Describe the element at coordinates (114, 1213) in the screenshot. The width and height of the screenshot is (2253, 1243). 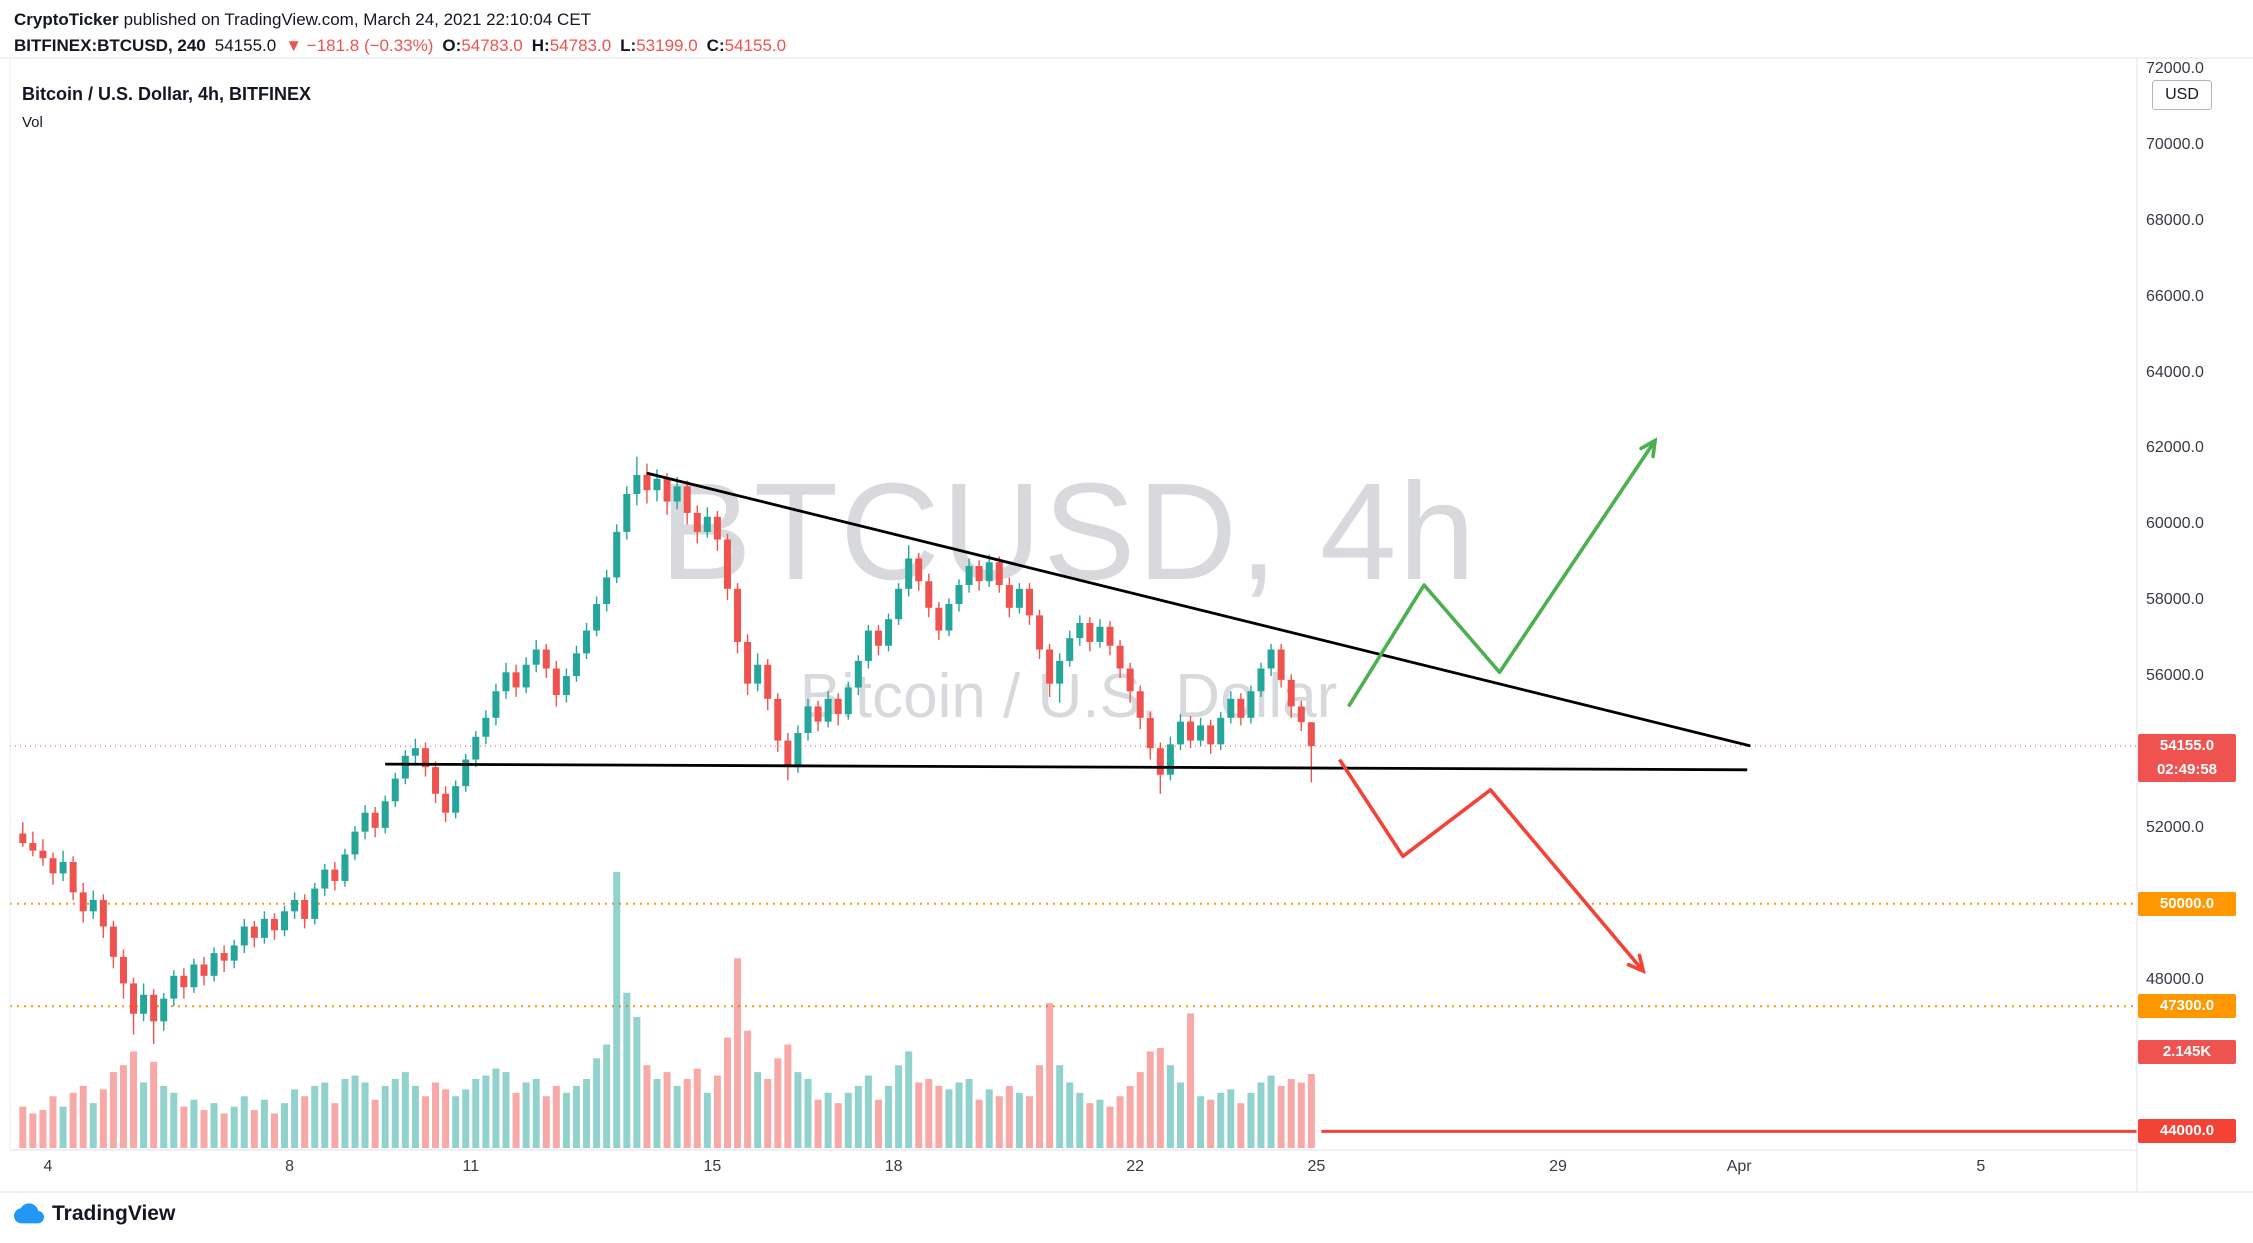
I see `tradingview-brand-text: TradingView` at that location.